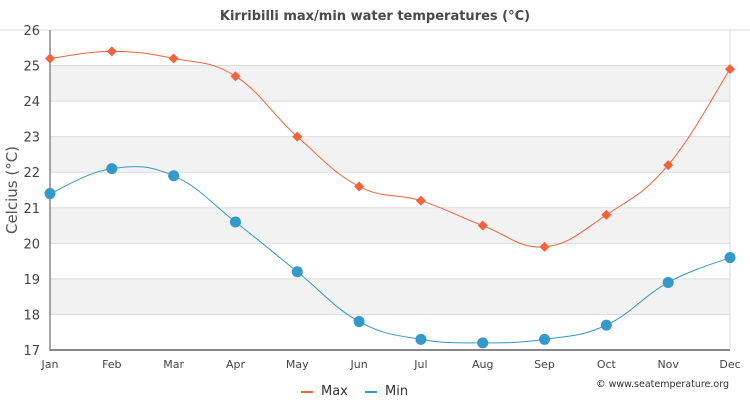  What do you see at coordinates (544, 364) in the screenshot?
I see `x-tick-label: Sep` at bounding box center [544, 364].